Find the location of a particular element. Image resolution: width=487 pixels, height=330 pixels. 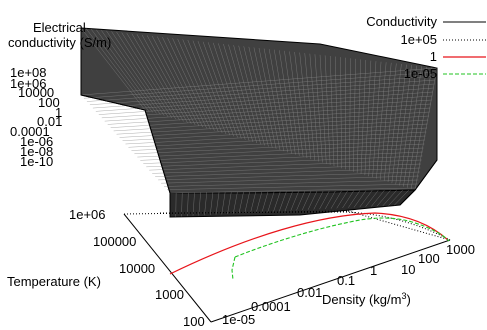

legend-label-1e-05: 1e-05 is located at coordinates (420, 73).